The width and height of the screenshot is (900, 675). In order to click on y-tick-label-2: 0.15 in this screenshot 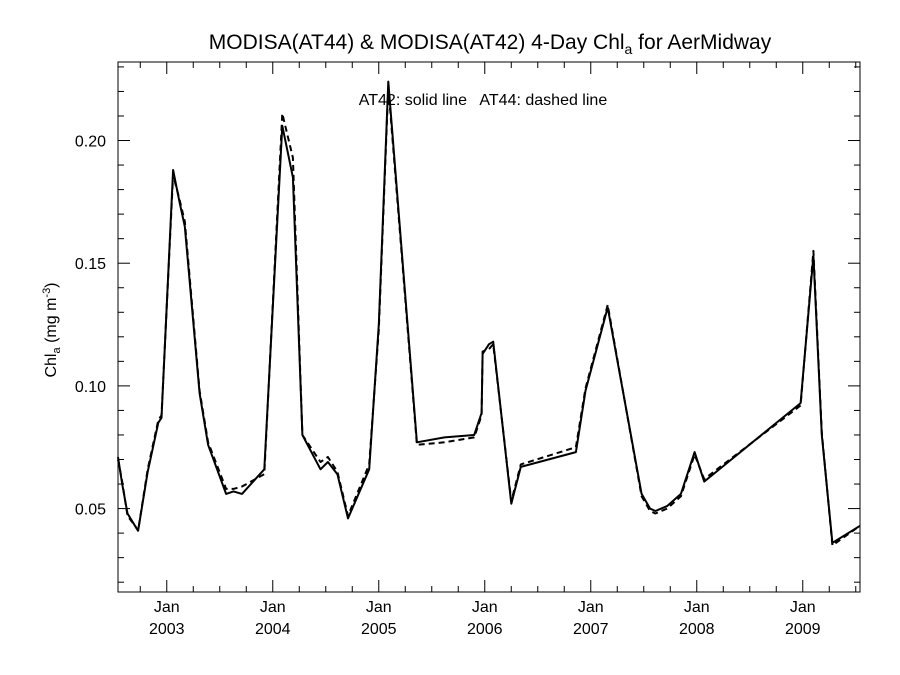, I will do `click(90, 264)`.